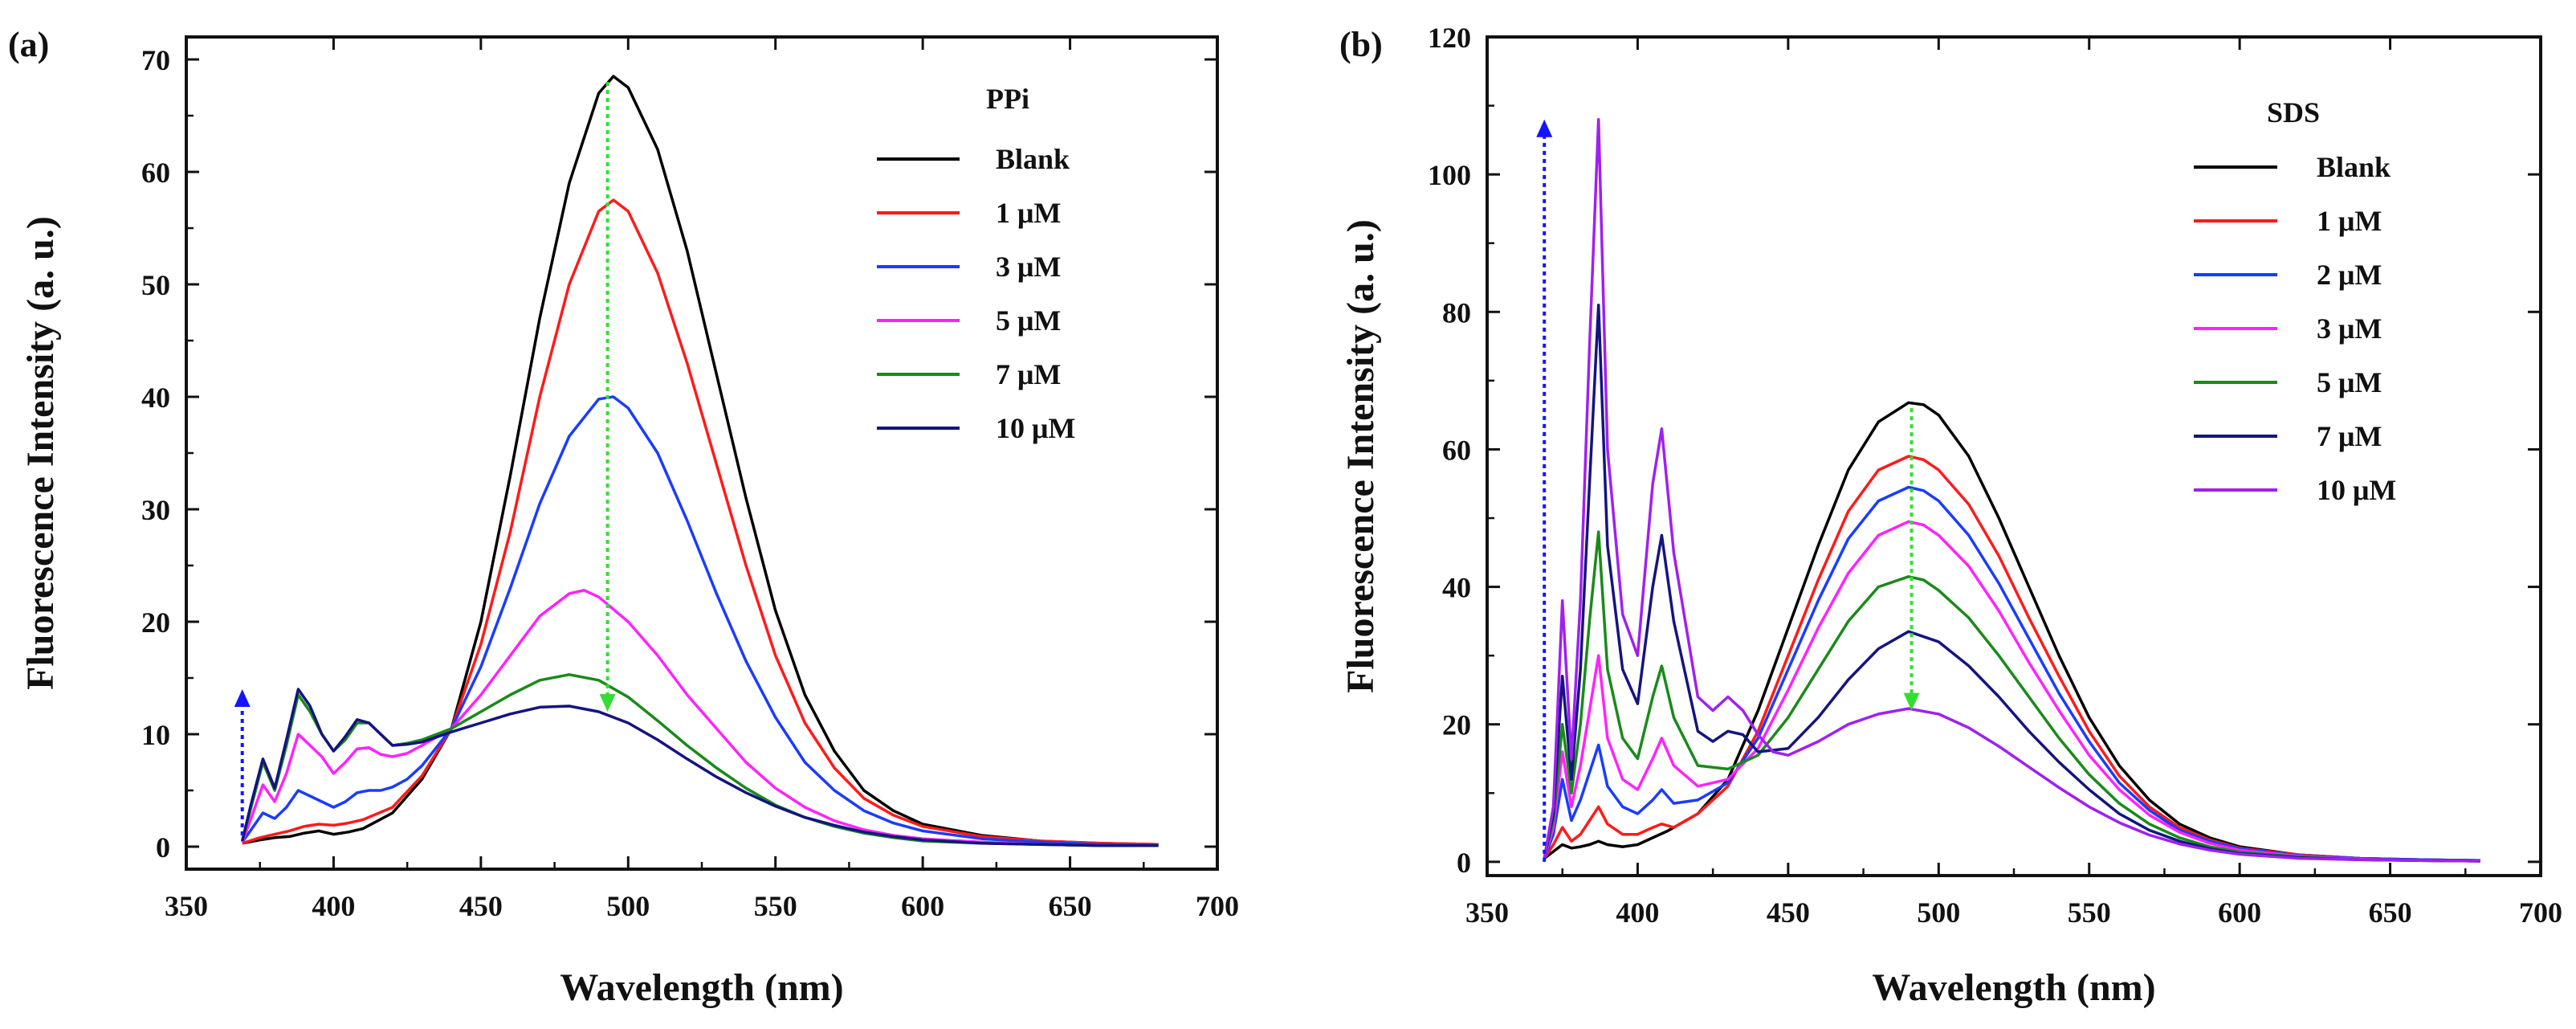  I want to click on legend-label-3: 3 μM, so click(2349, 328).